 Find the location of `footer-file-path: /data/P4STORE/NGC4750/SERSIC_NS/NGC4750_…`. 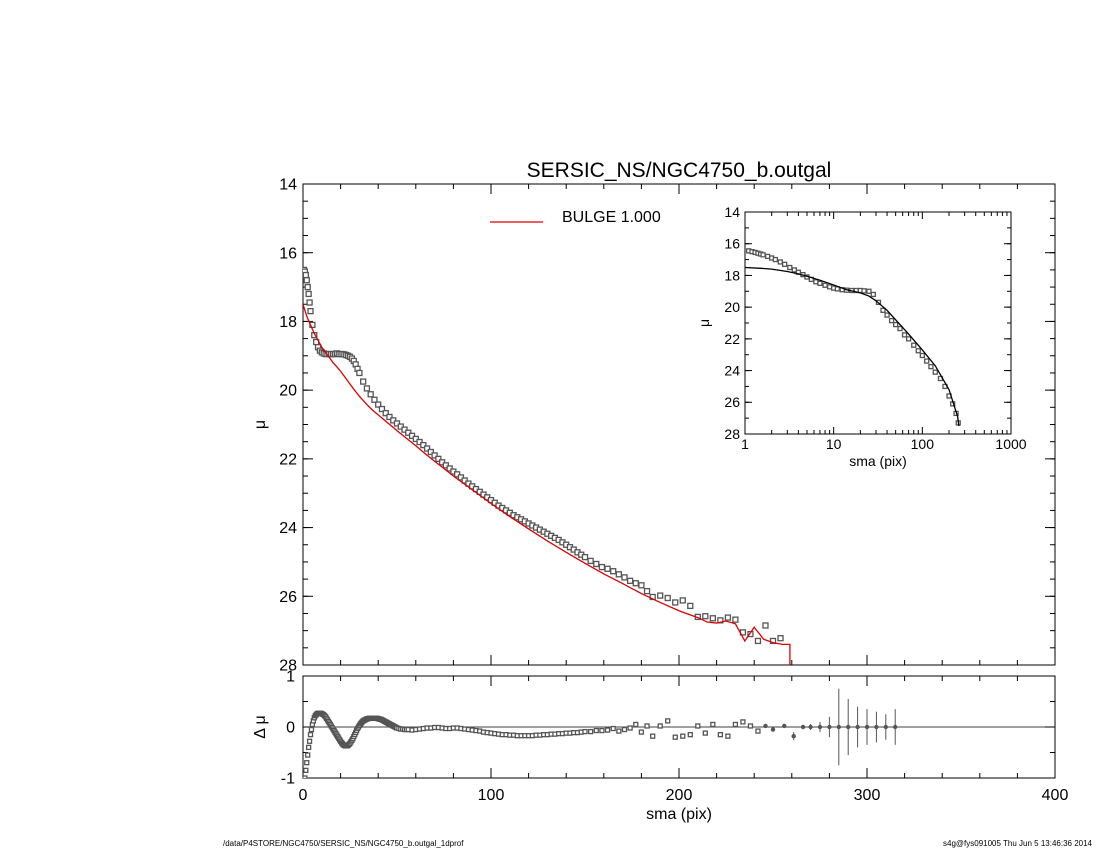

footer-file-path: /data/P4STORE/NGC4750/SERSIC_NS/NGC4750_… is located at coordinates (343, 843).